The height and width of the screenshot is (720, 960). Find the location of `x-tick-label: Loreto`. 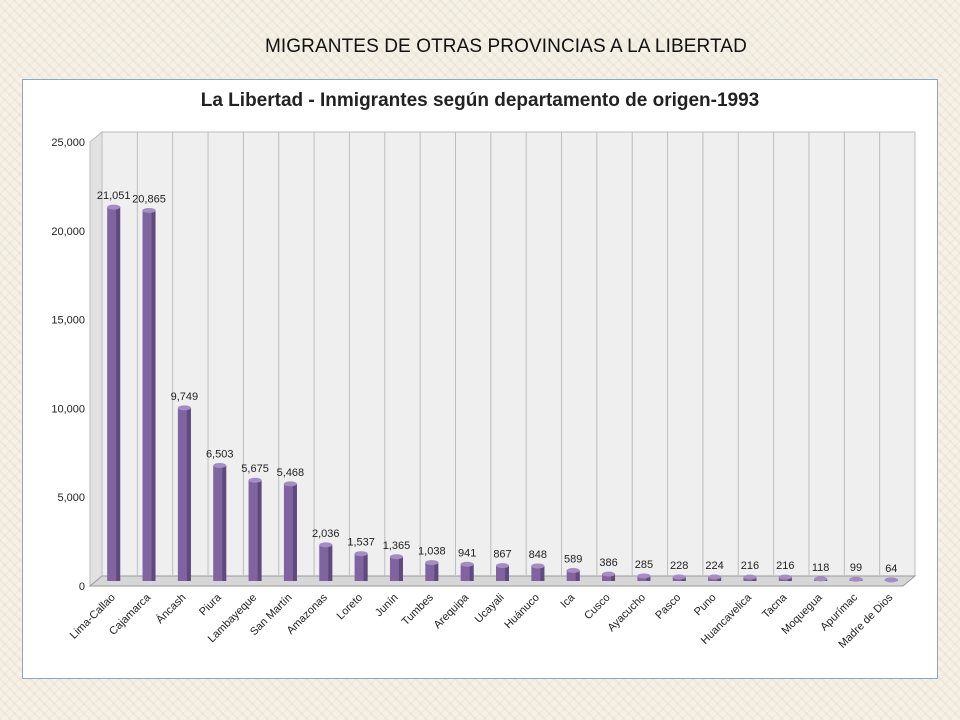

x-tick-label: Loreto is located at coordinates (350, 607).